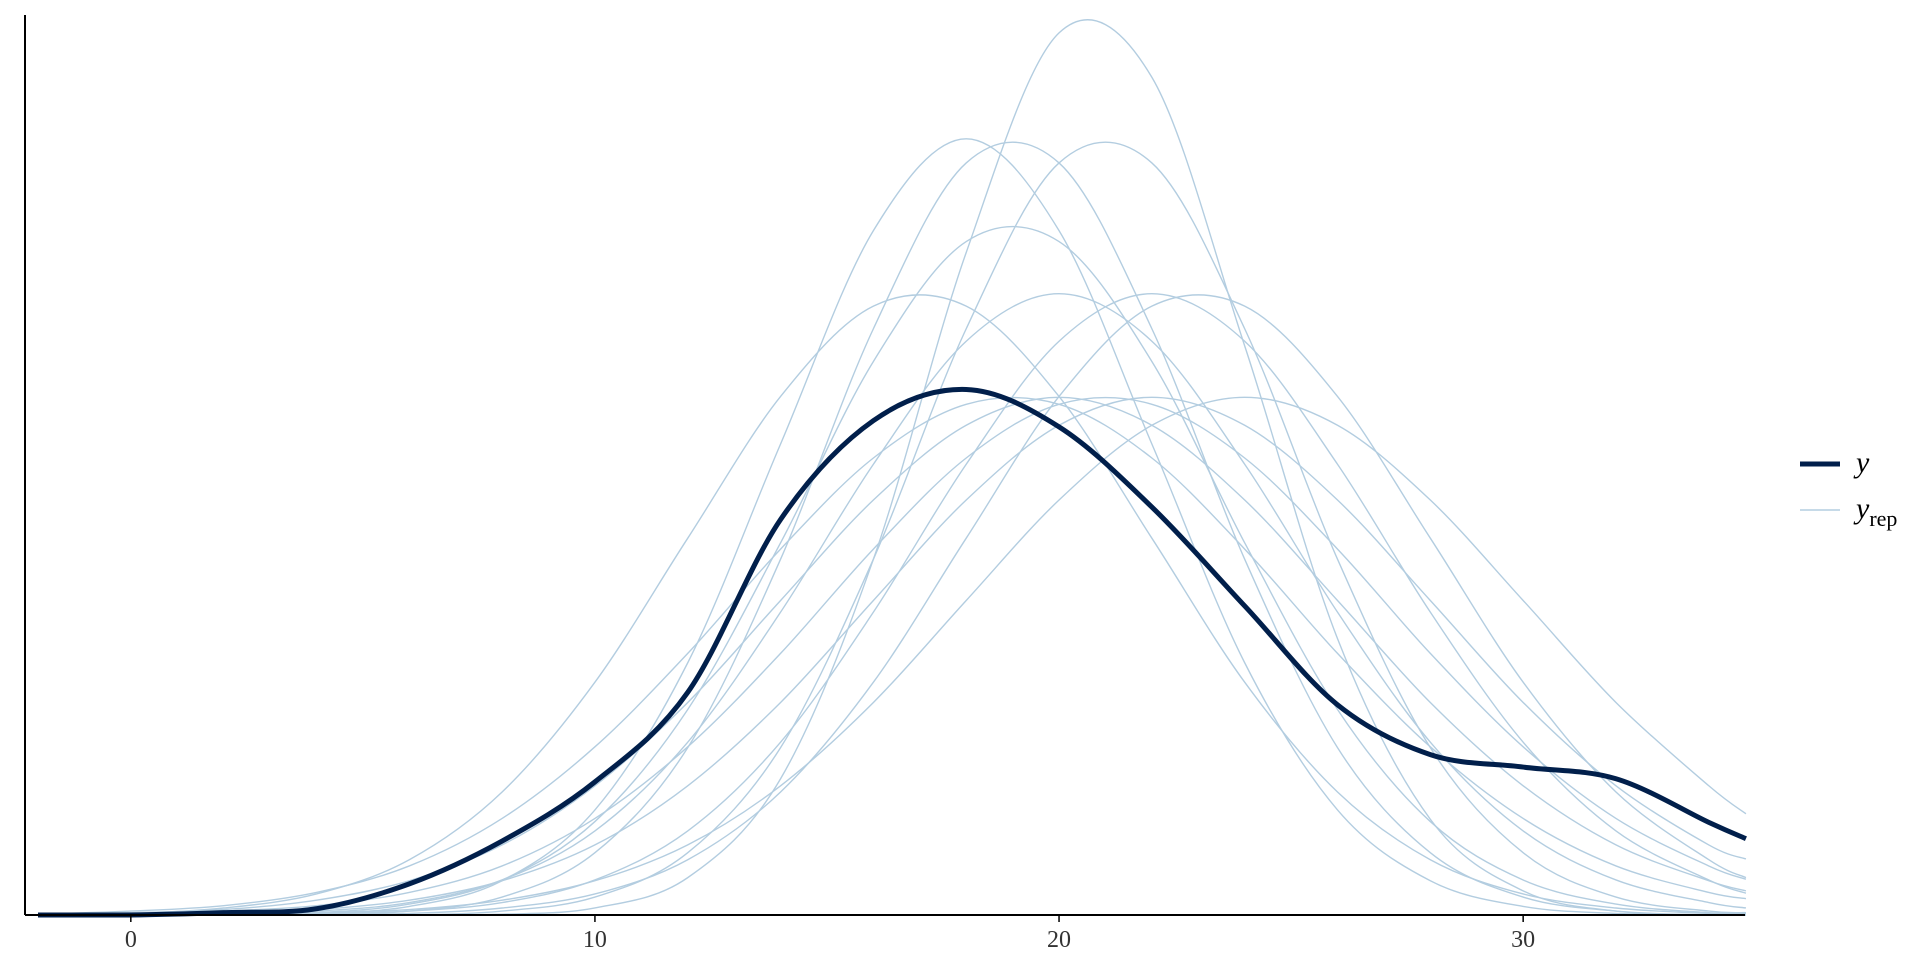 The image size is (1920, 960). I want to click on legend-subscript: rep, so click(1883, 518).